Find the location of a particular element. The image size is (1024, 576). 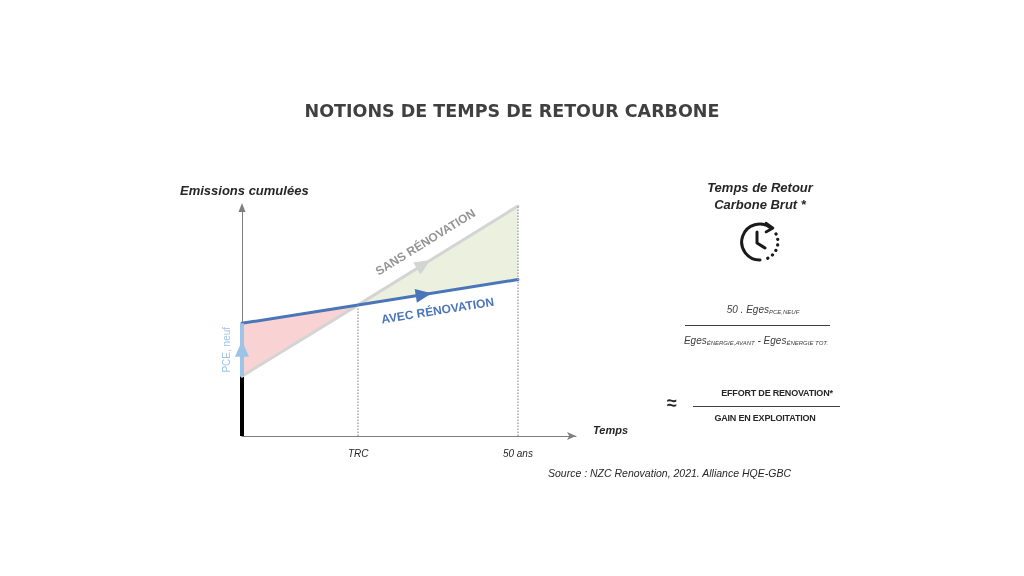

y-axis-title: Emissions cumulées is located at coordinates (244, 190).